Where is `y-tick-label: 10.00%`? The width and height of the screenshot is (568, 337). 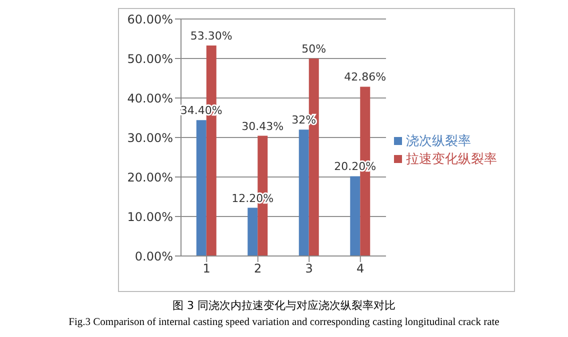
y-tick-label: 10.00% is located at coordinates (150, 217).